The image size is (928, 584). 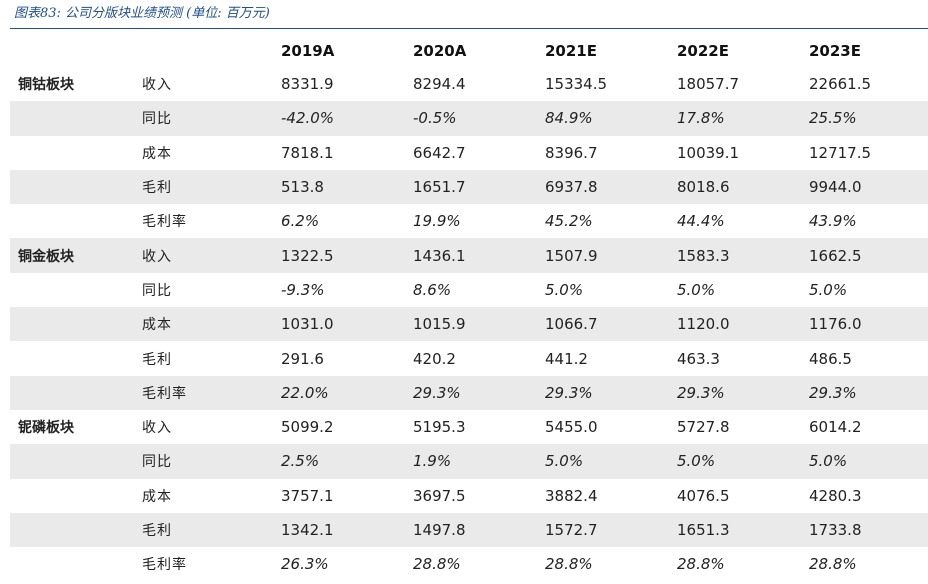 What do you see at coordinates (46, 85) in the screenshot?
I see `segment-label: 铜钴板块` at bounding box center [46, 85].